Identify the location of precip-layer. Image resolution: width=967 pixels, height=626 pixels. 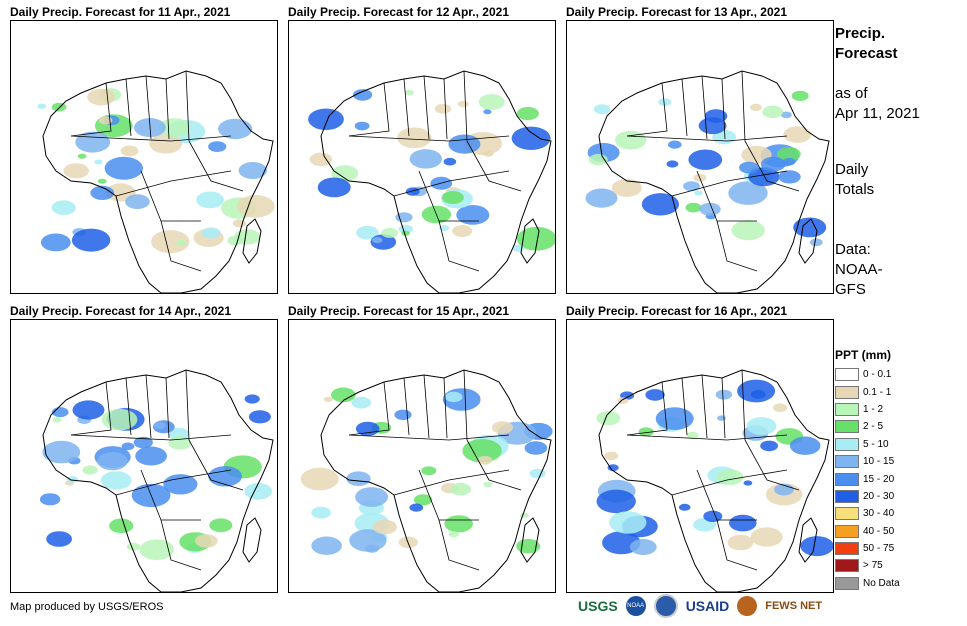
(426, 471).